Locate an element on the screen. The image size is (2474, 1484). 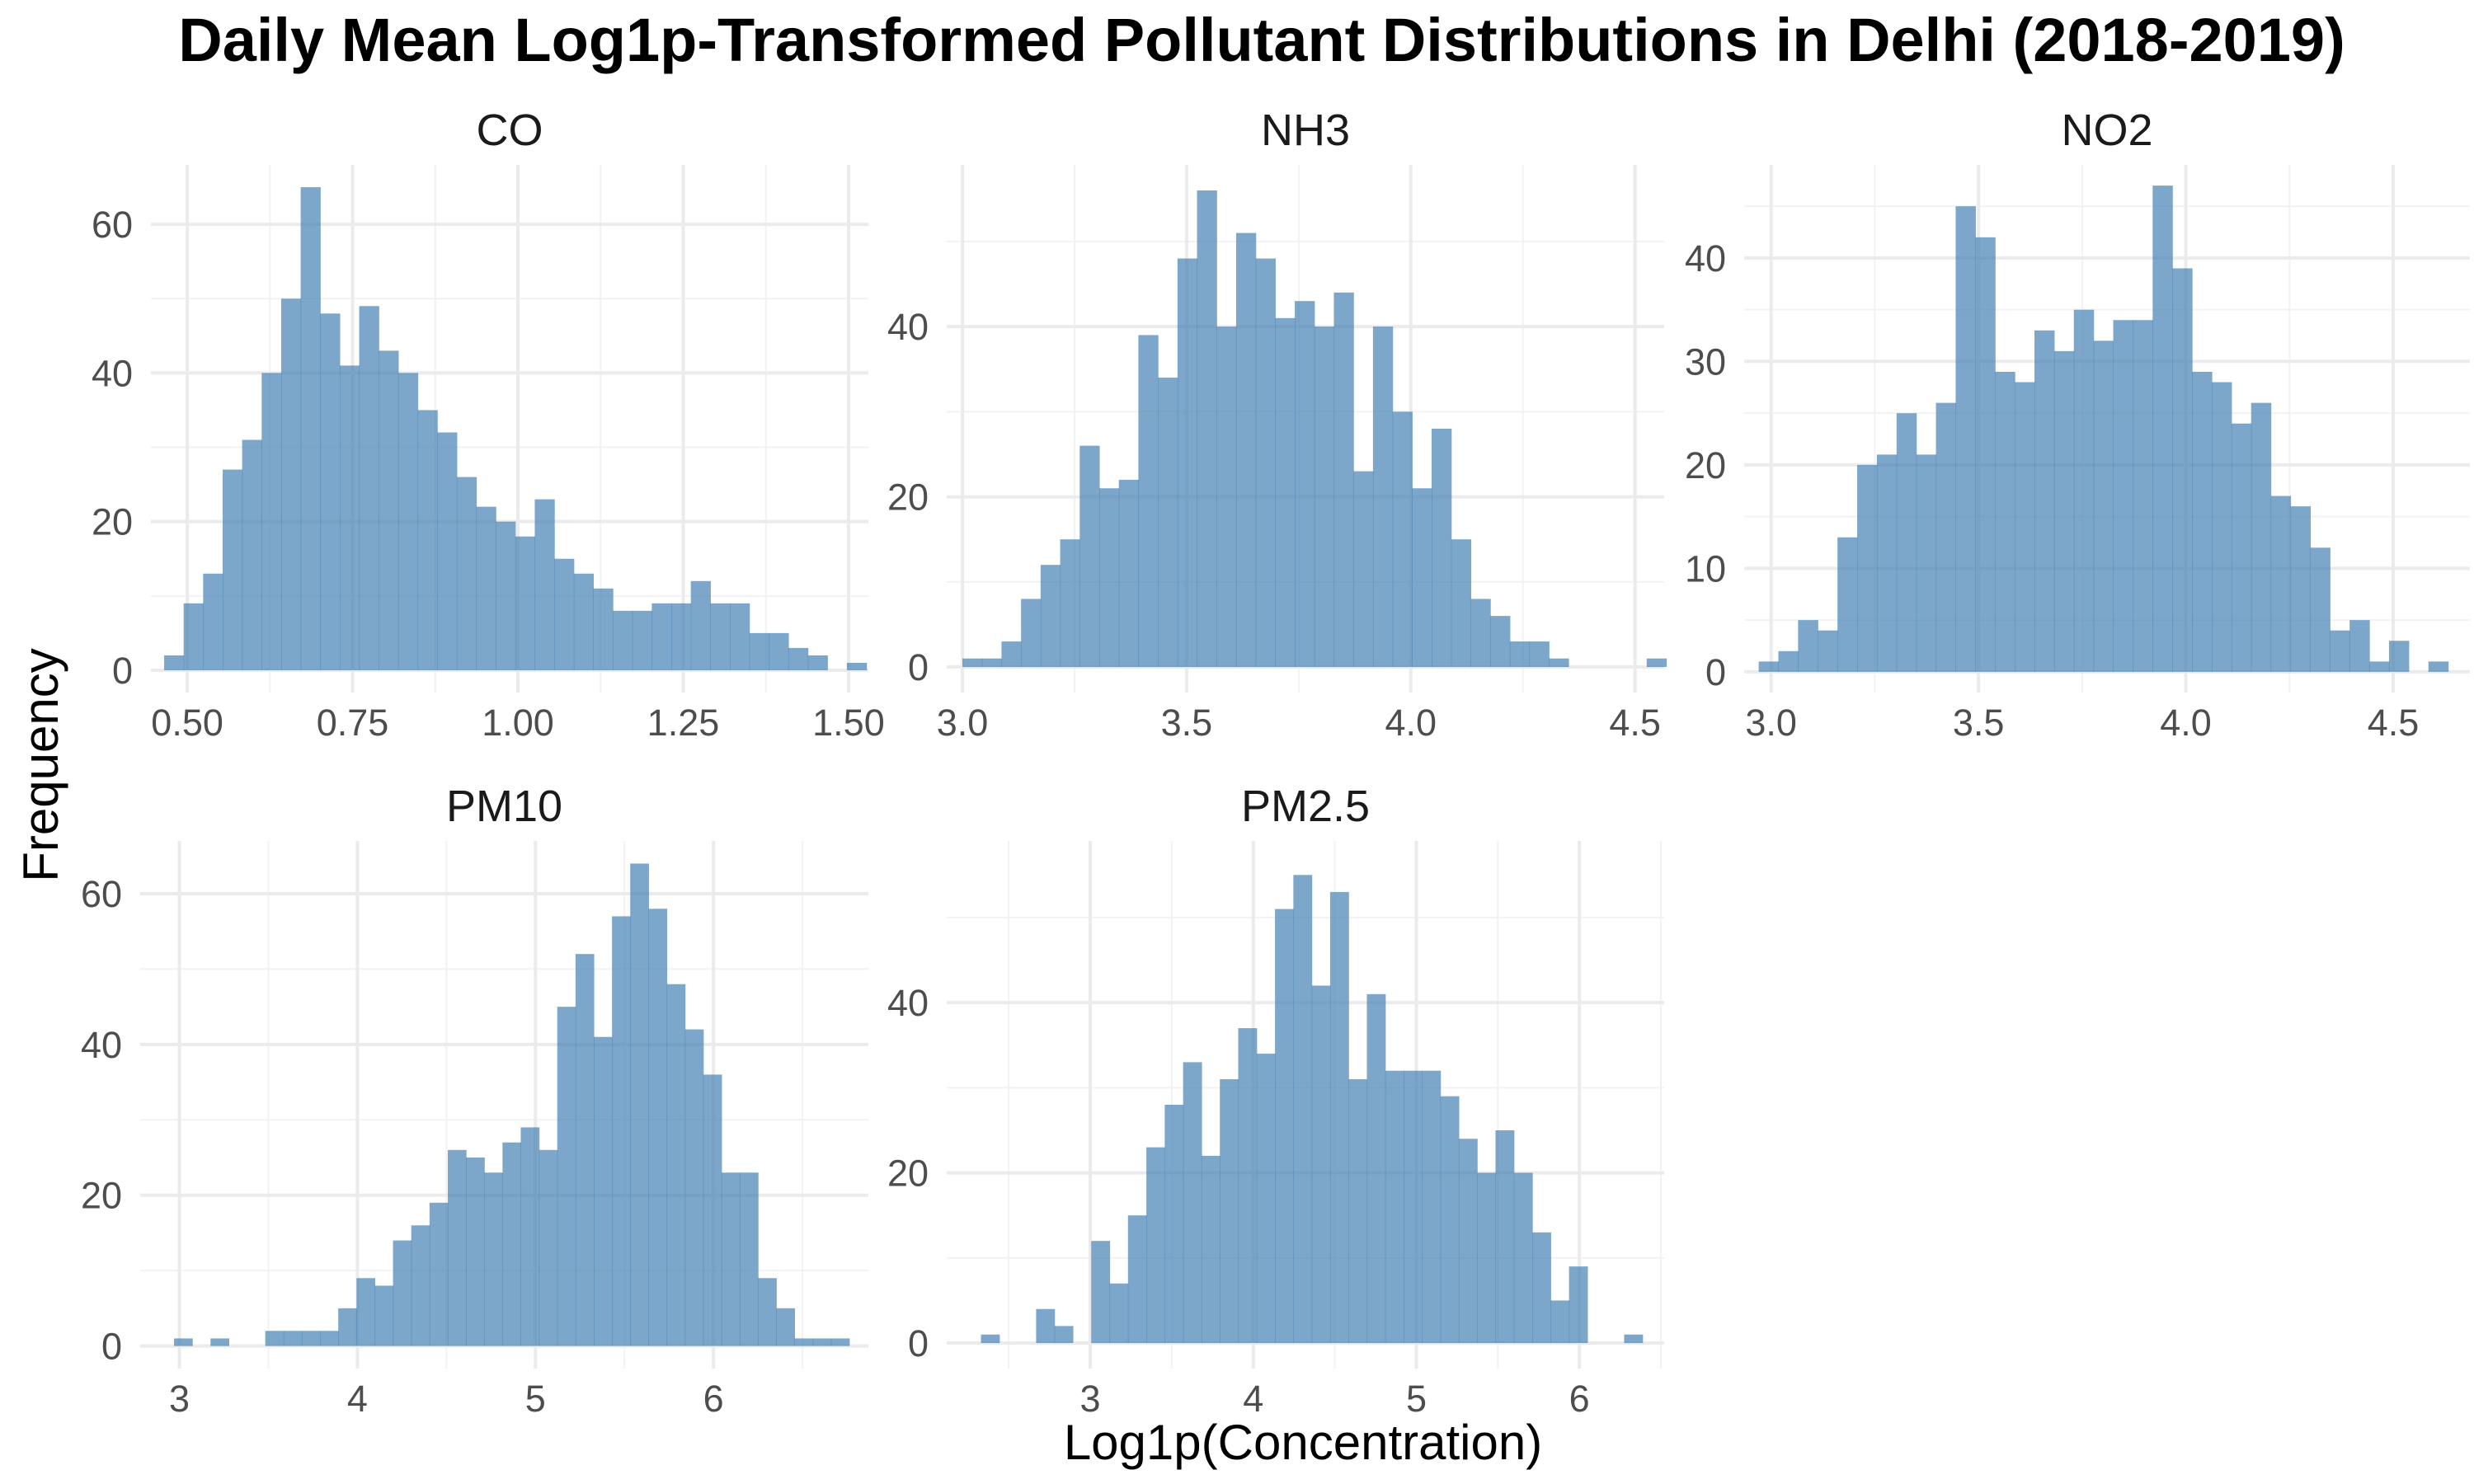
panel-title-pm2-5: PM2.5 is located at coordinates (1305, 806).